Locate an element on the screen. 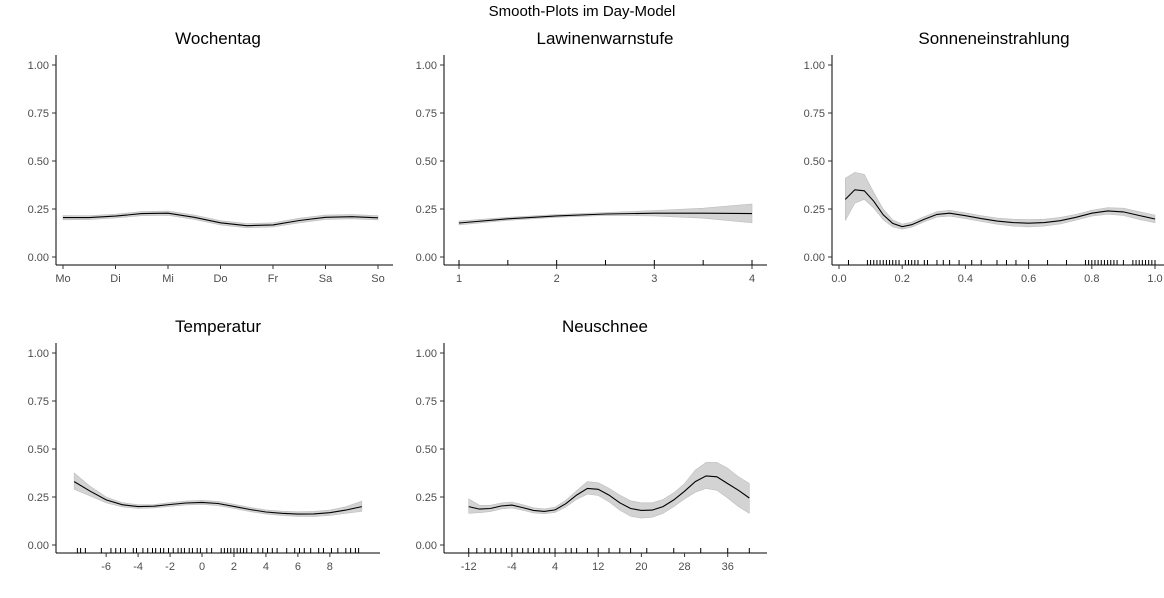 This screenshot has width=1164, height=598. x-tick-label: 6 is located at coordinates (298, 567).